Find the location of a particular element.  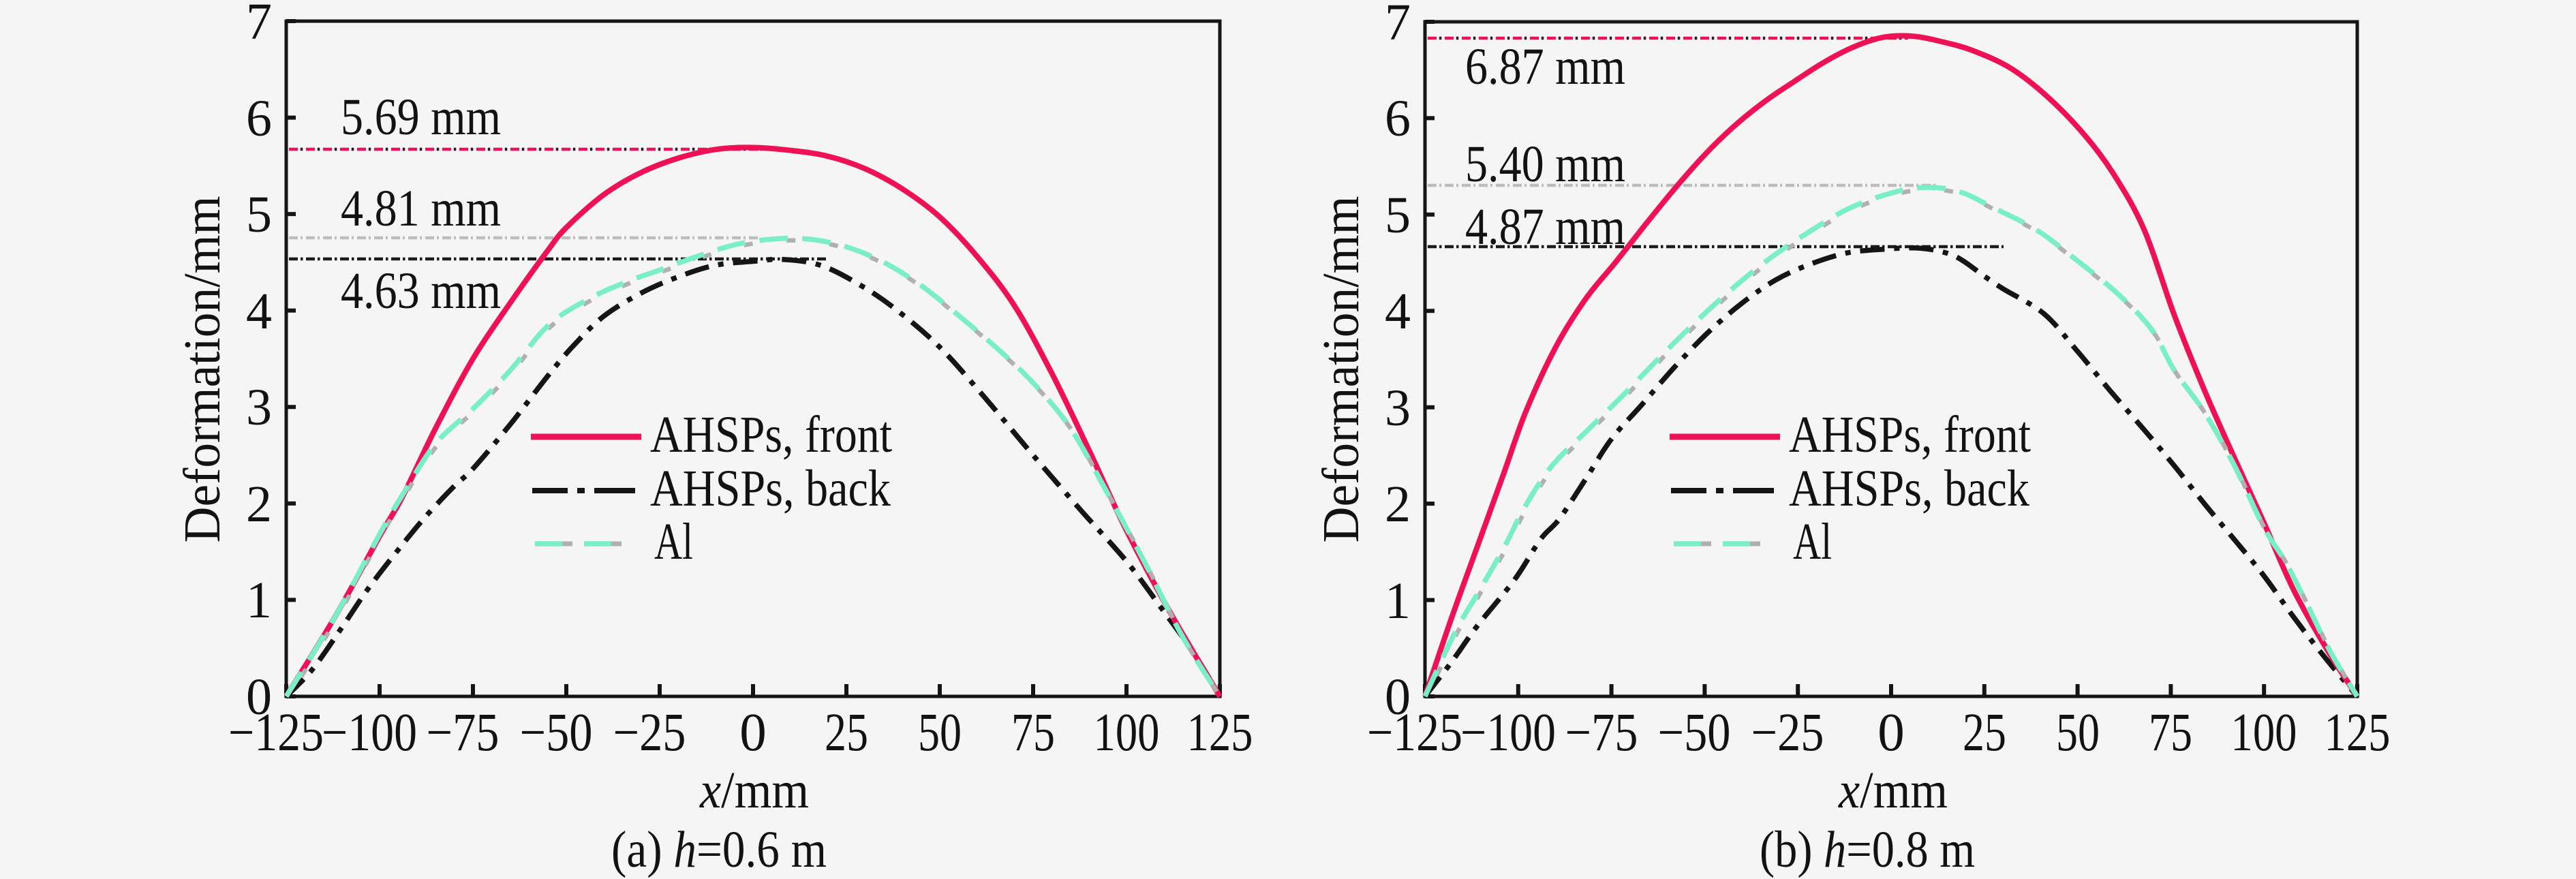

svg-text: 4.63 mm is located at coordinates (421, 291).